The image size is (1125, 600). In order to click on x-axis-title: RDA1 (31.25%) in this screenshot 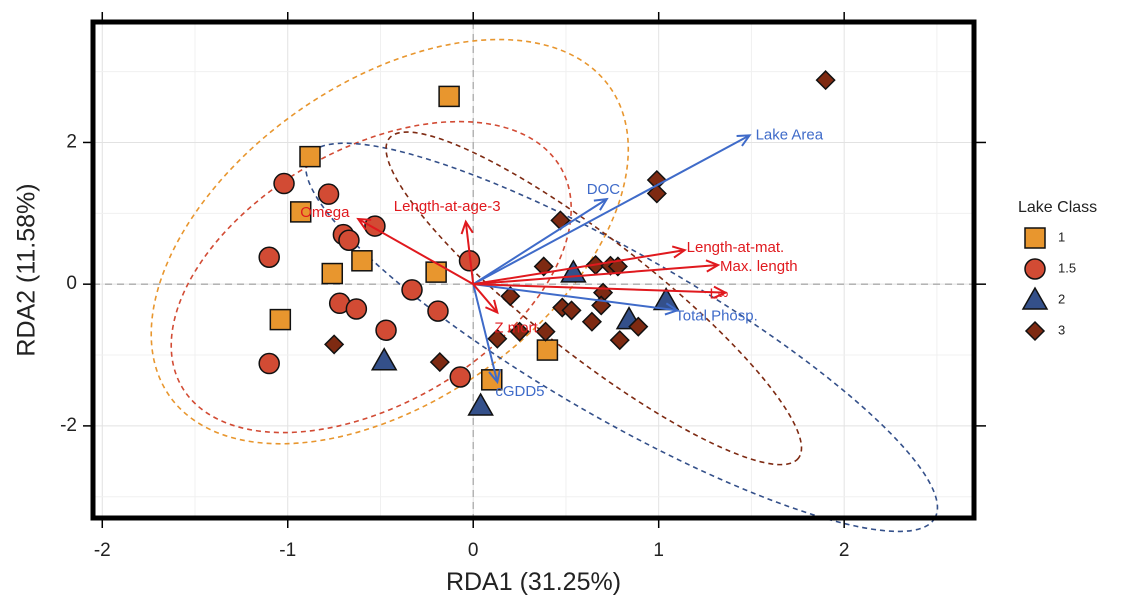, I will do `click(533, 582)`.